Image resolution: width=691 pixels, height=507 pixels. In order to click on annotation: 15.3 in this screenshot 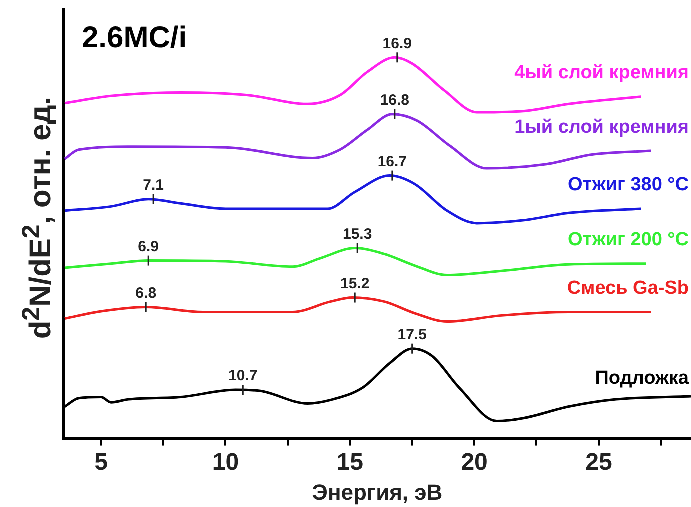, I will do `click(357, 234)`.